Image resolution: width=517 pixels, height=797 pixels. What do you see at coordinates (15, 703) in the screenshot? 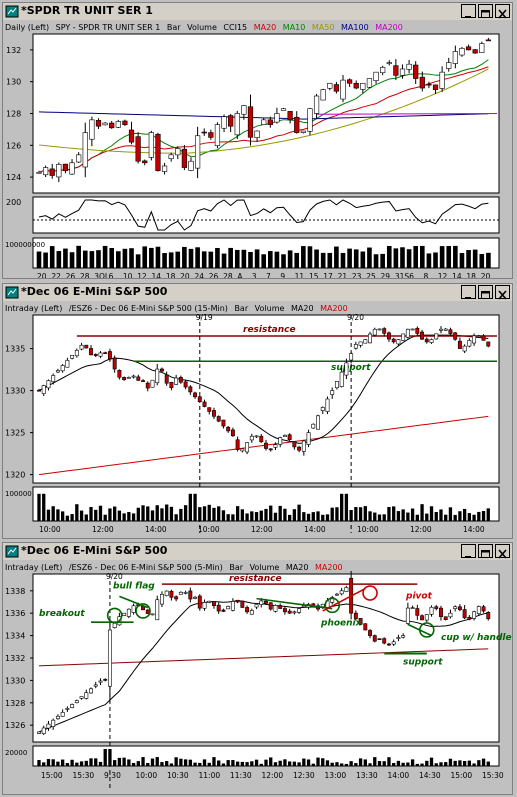
I see `price-tick-label: 1328` at bounding box center [15, 703].